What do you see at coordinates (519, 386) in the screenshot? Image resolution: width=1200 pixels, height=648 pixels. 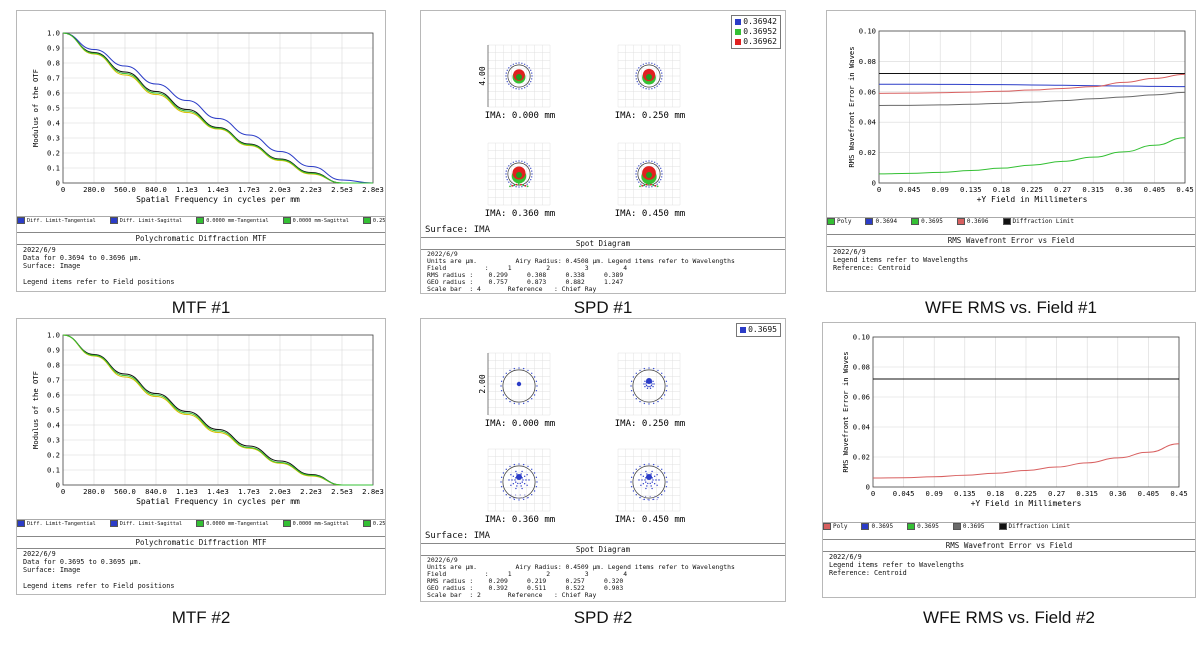 I see `airy-circle` at bounding box center [519, 386].